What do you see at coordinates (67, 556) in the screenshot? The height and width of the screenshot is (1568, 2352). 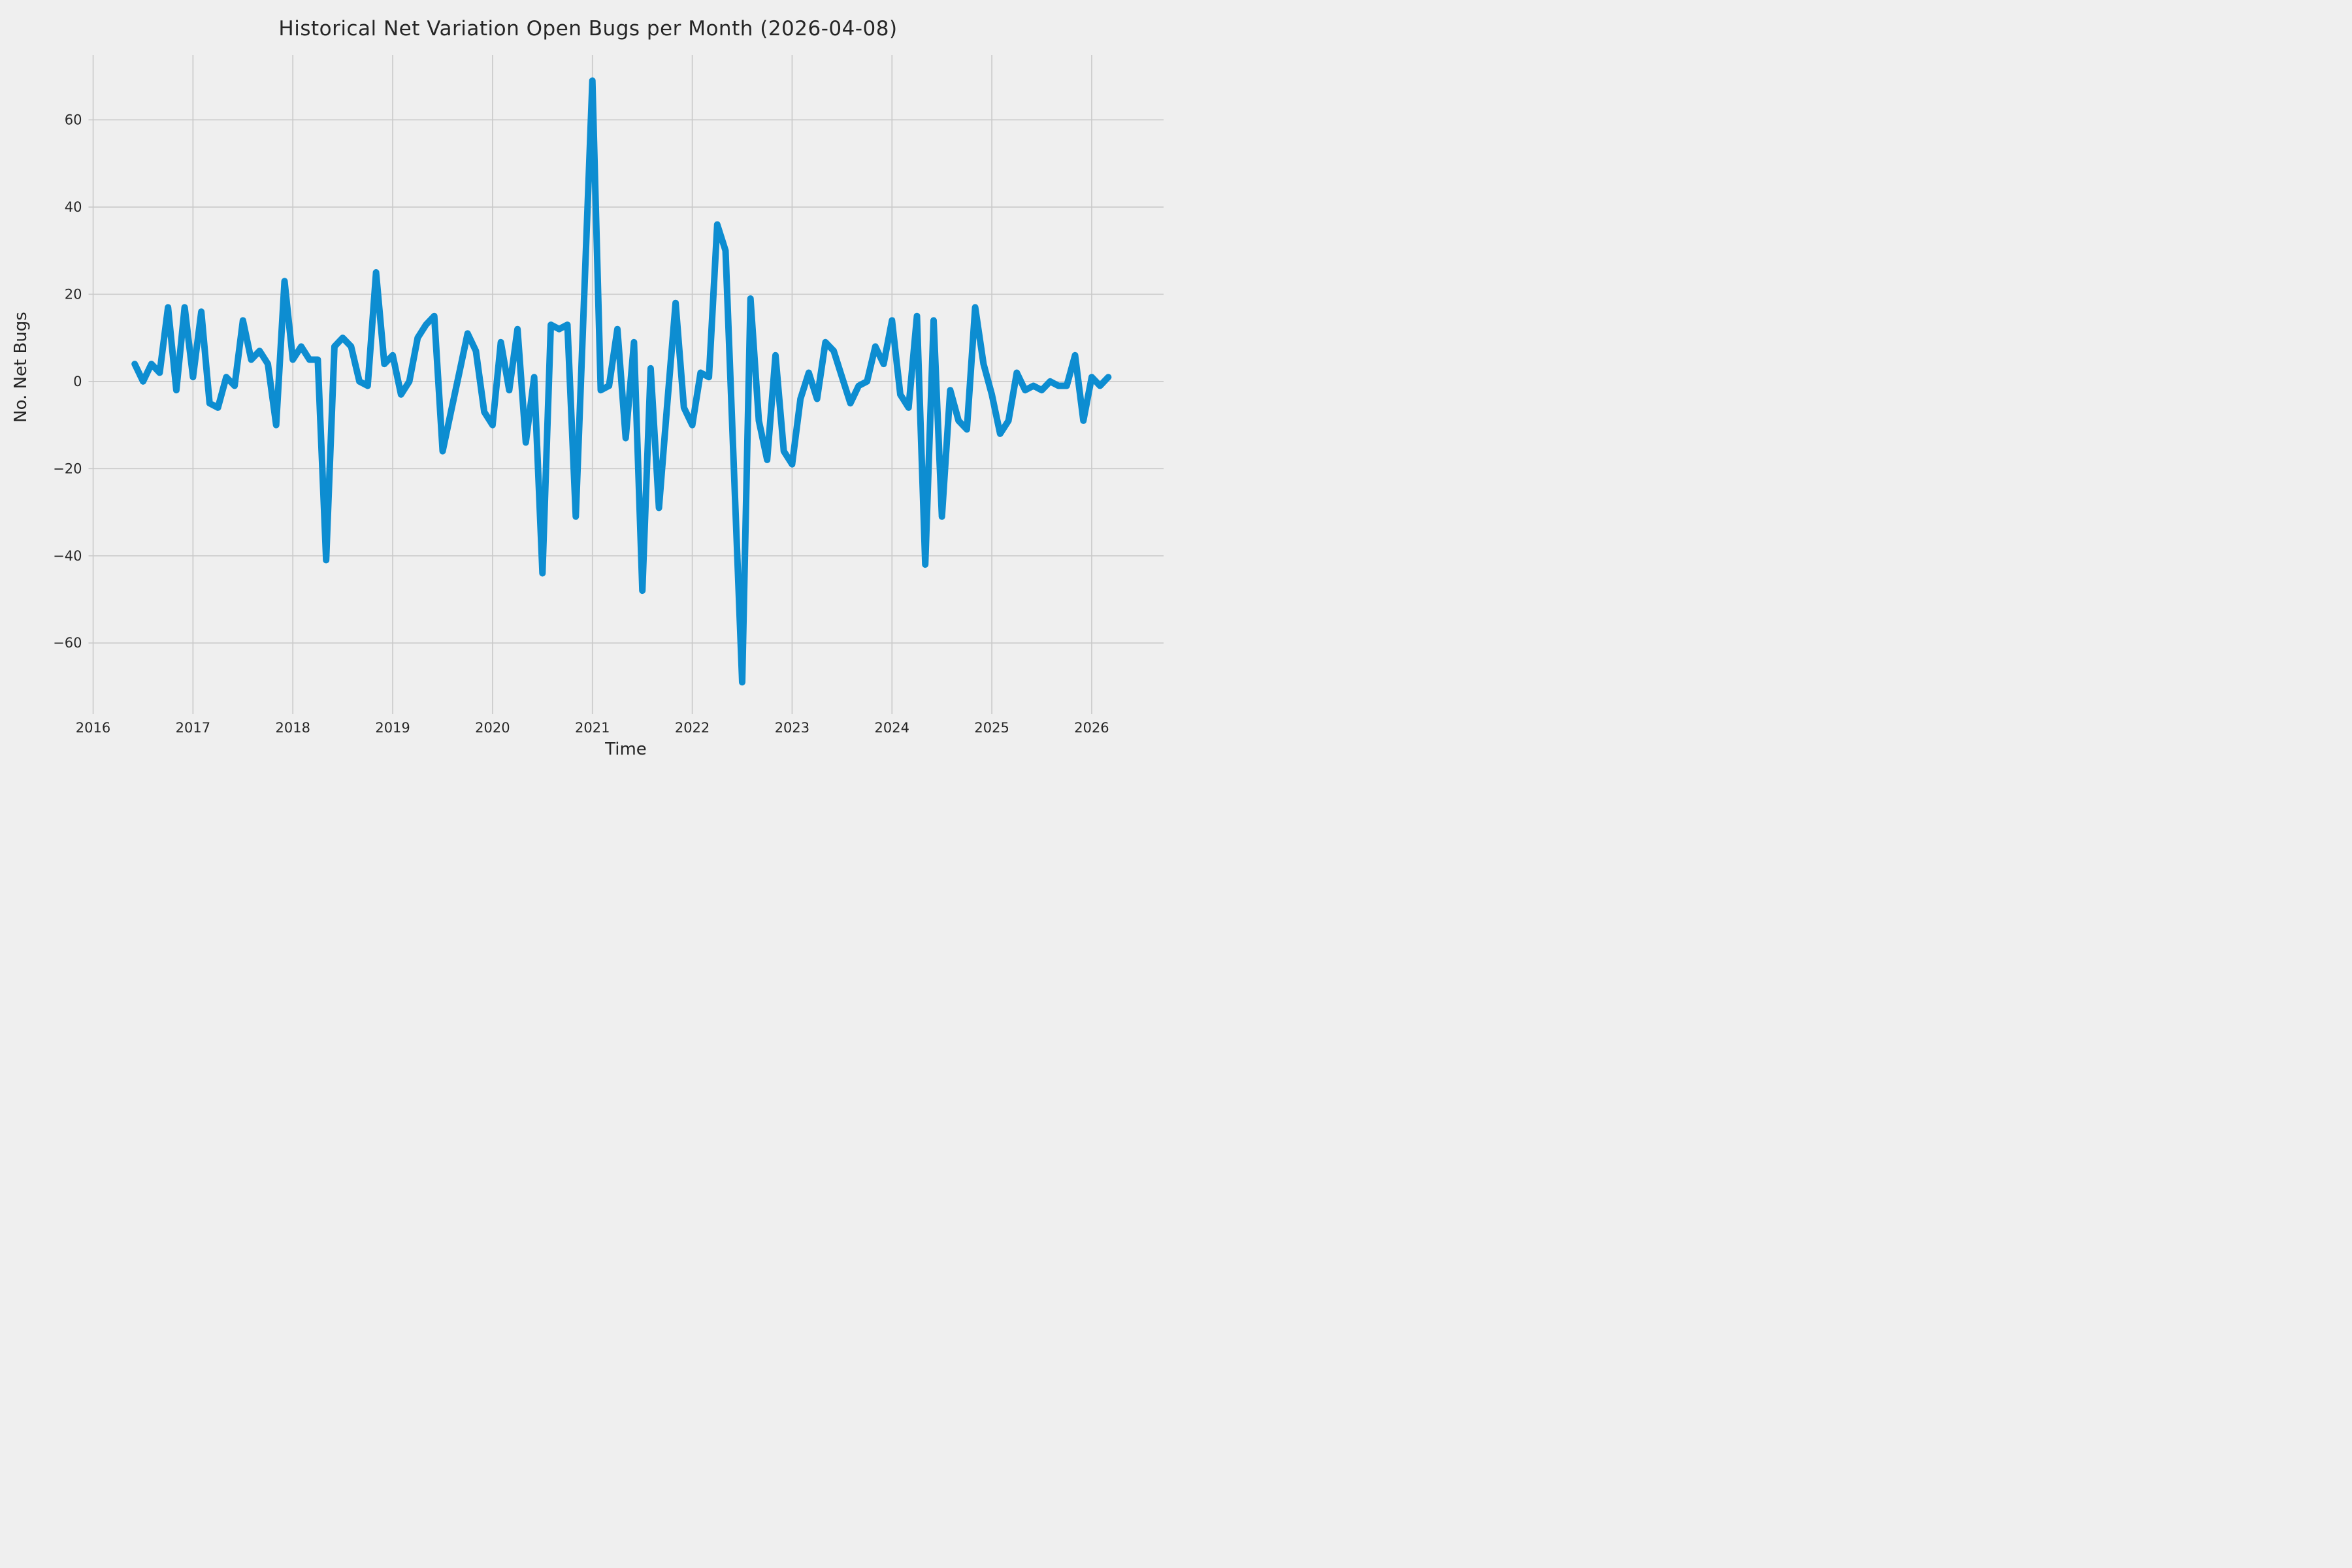 I see `y-tick-label: −40` at bounding box center [67, 556].